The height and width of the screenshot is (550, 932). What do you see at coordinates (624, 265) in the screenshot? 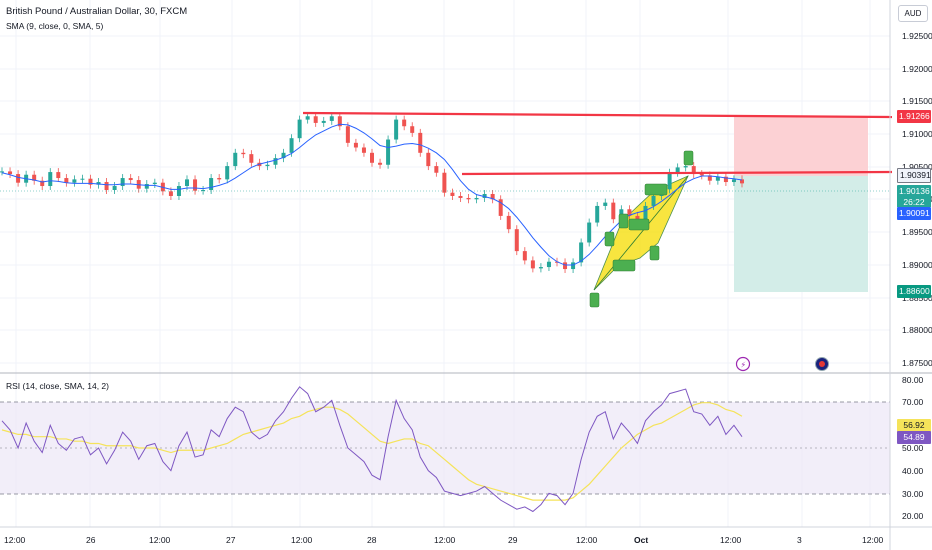
I see `pattern-point-c` at bounding box center [624, 265].